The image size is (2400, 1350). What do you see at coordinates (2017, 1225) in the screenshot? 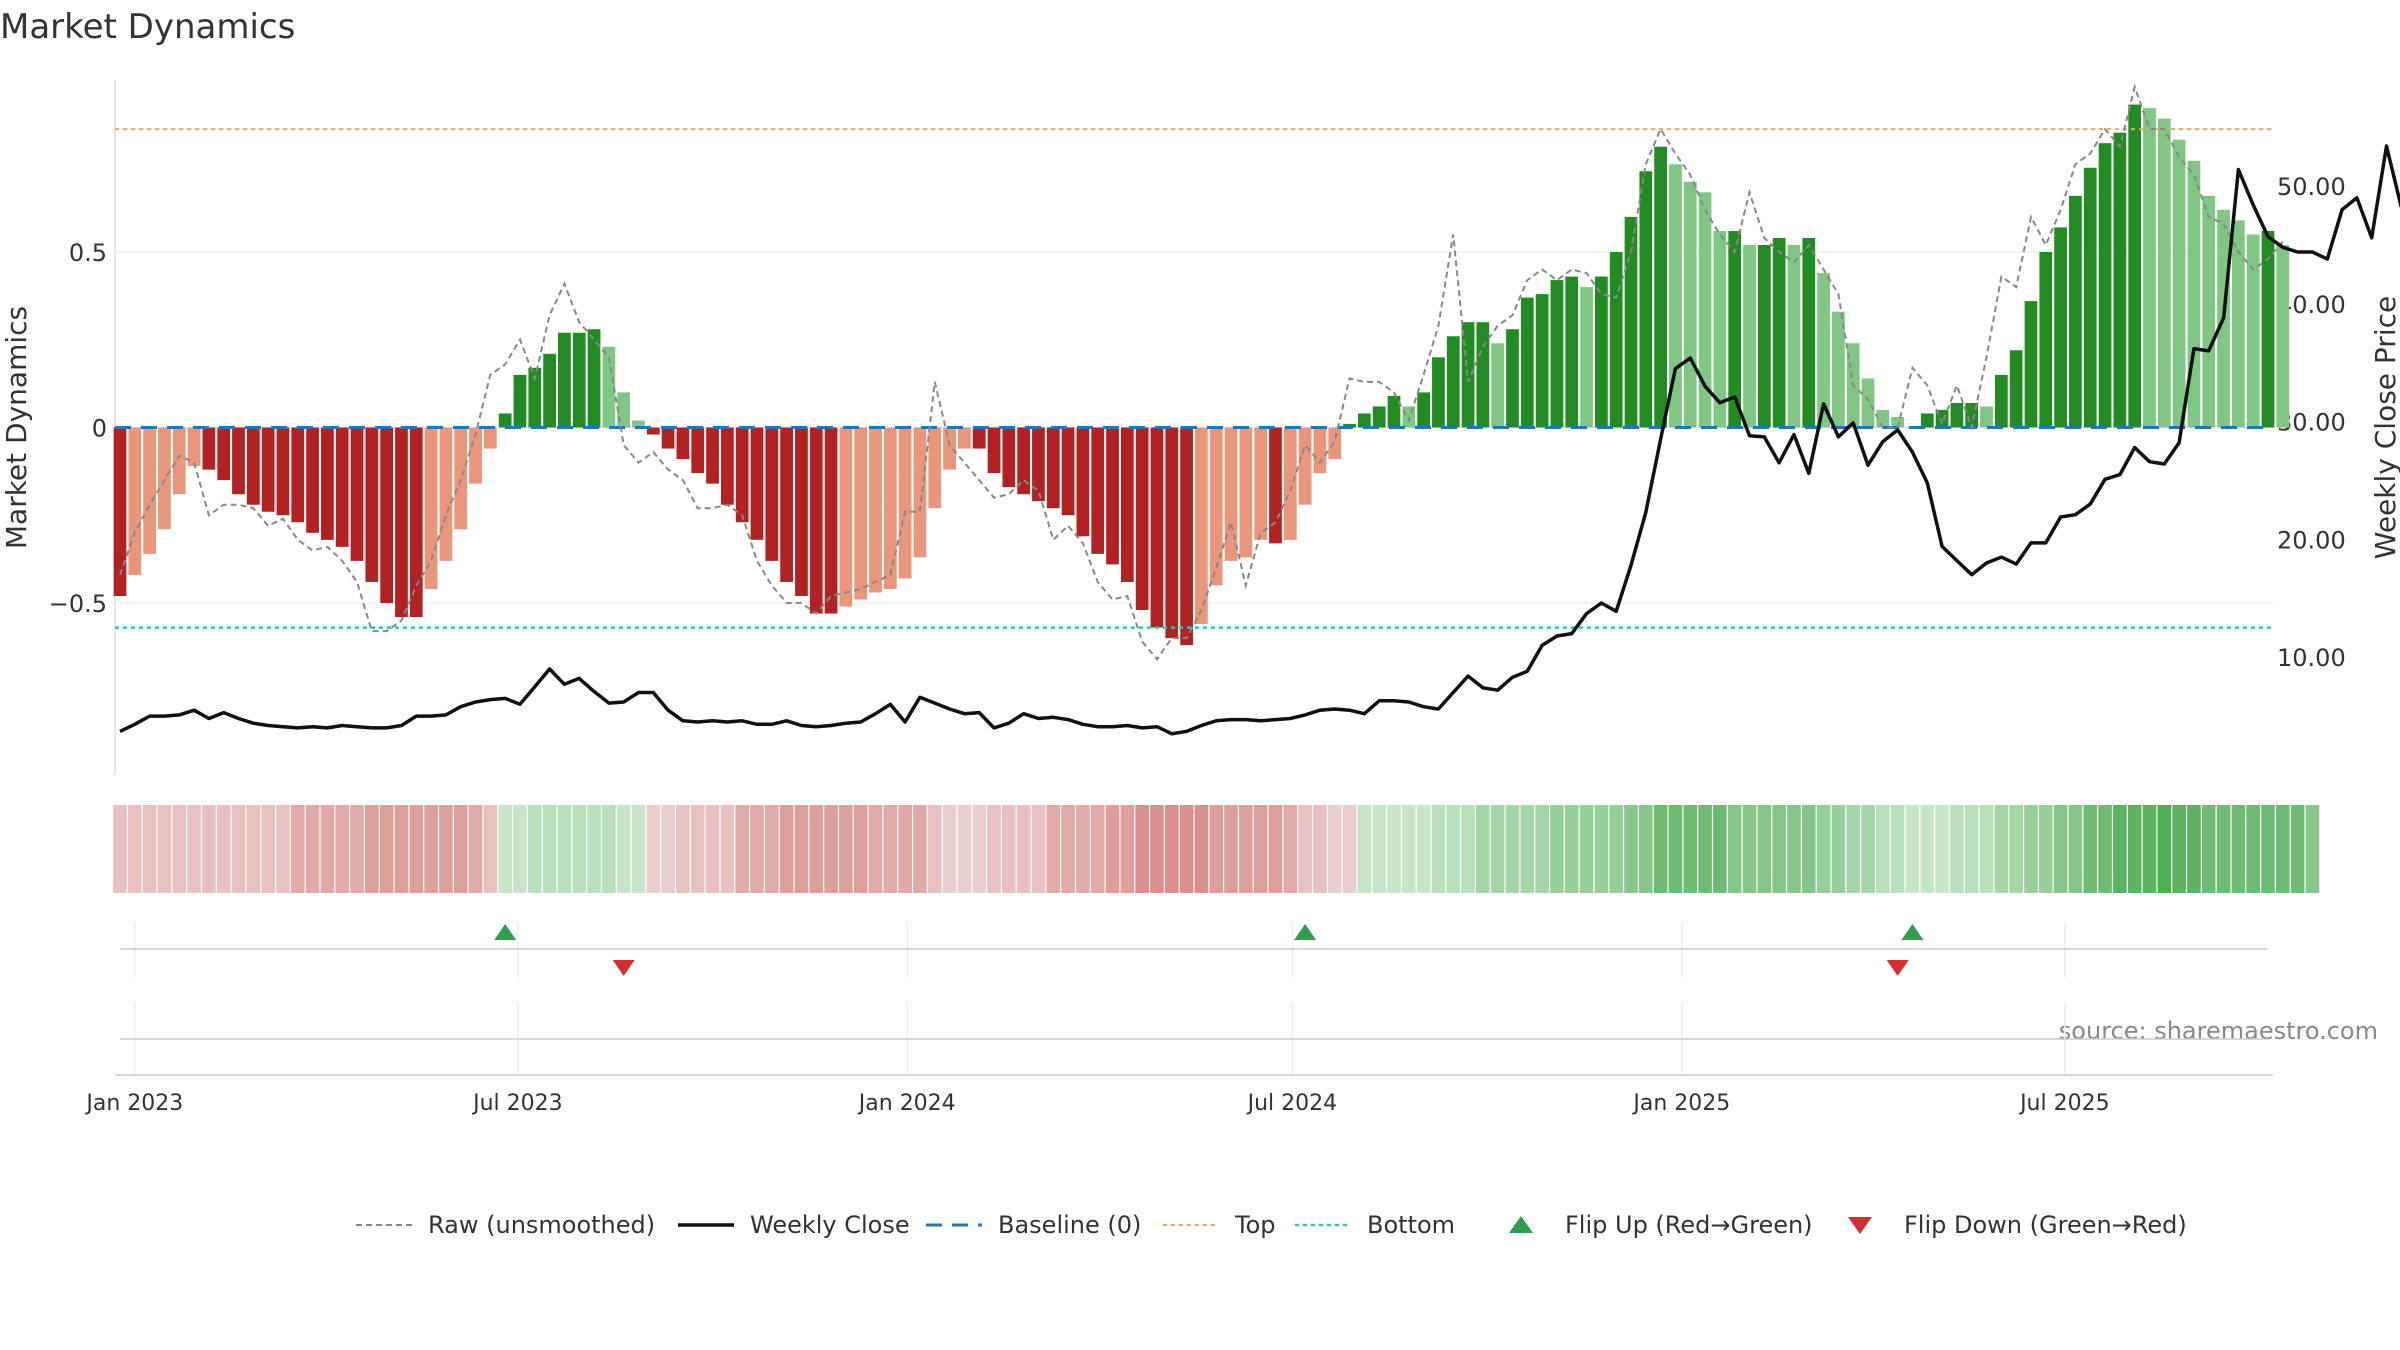
I see `legend-item: Flip Down (Green→Red)` at bounding box center [2017, 1225].